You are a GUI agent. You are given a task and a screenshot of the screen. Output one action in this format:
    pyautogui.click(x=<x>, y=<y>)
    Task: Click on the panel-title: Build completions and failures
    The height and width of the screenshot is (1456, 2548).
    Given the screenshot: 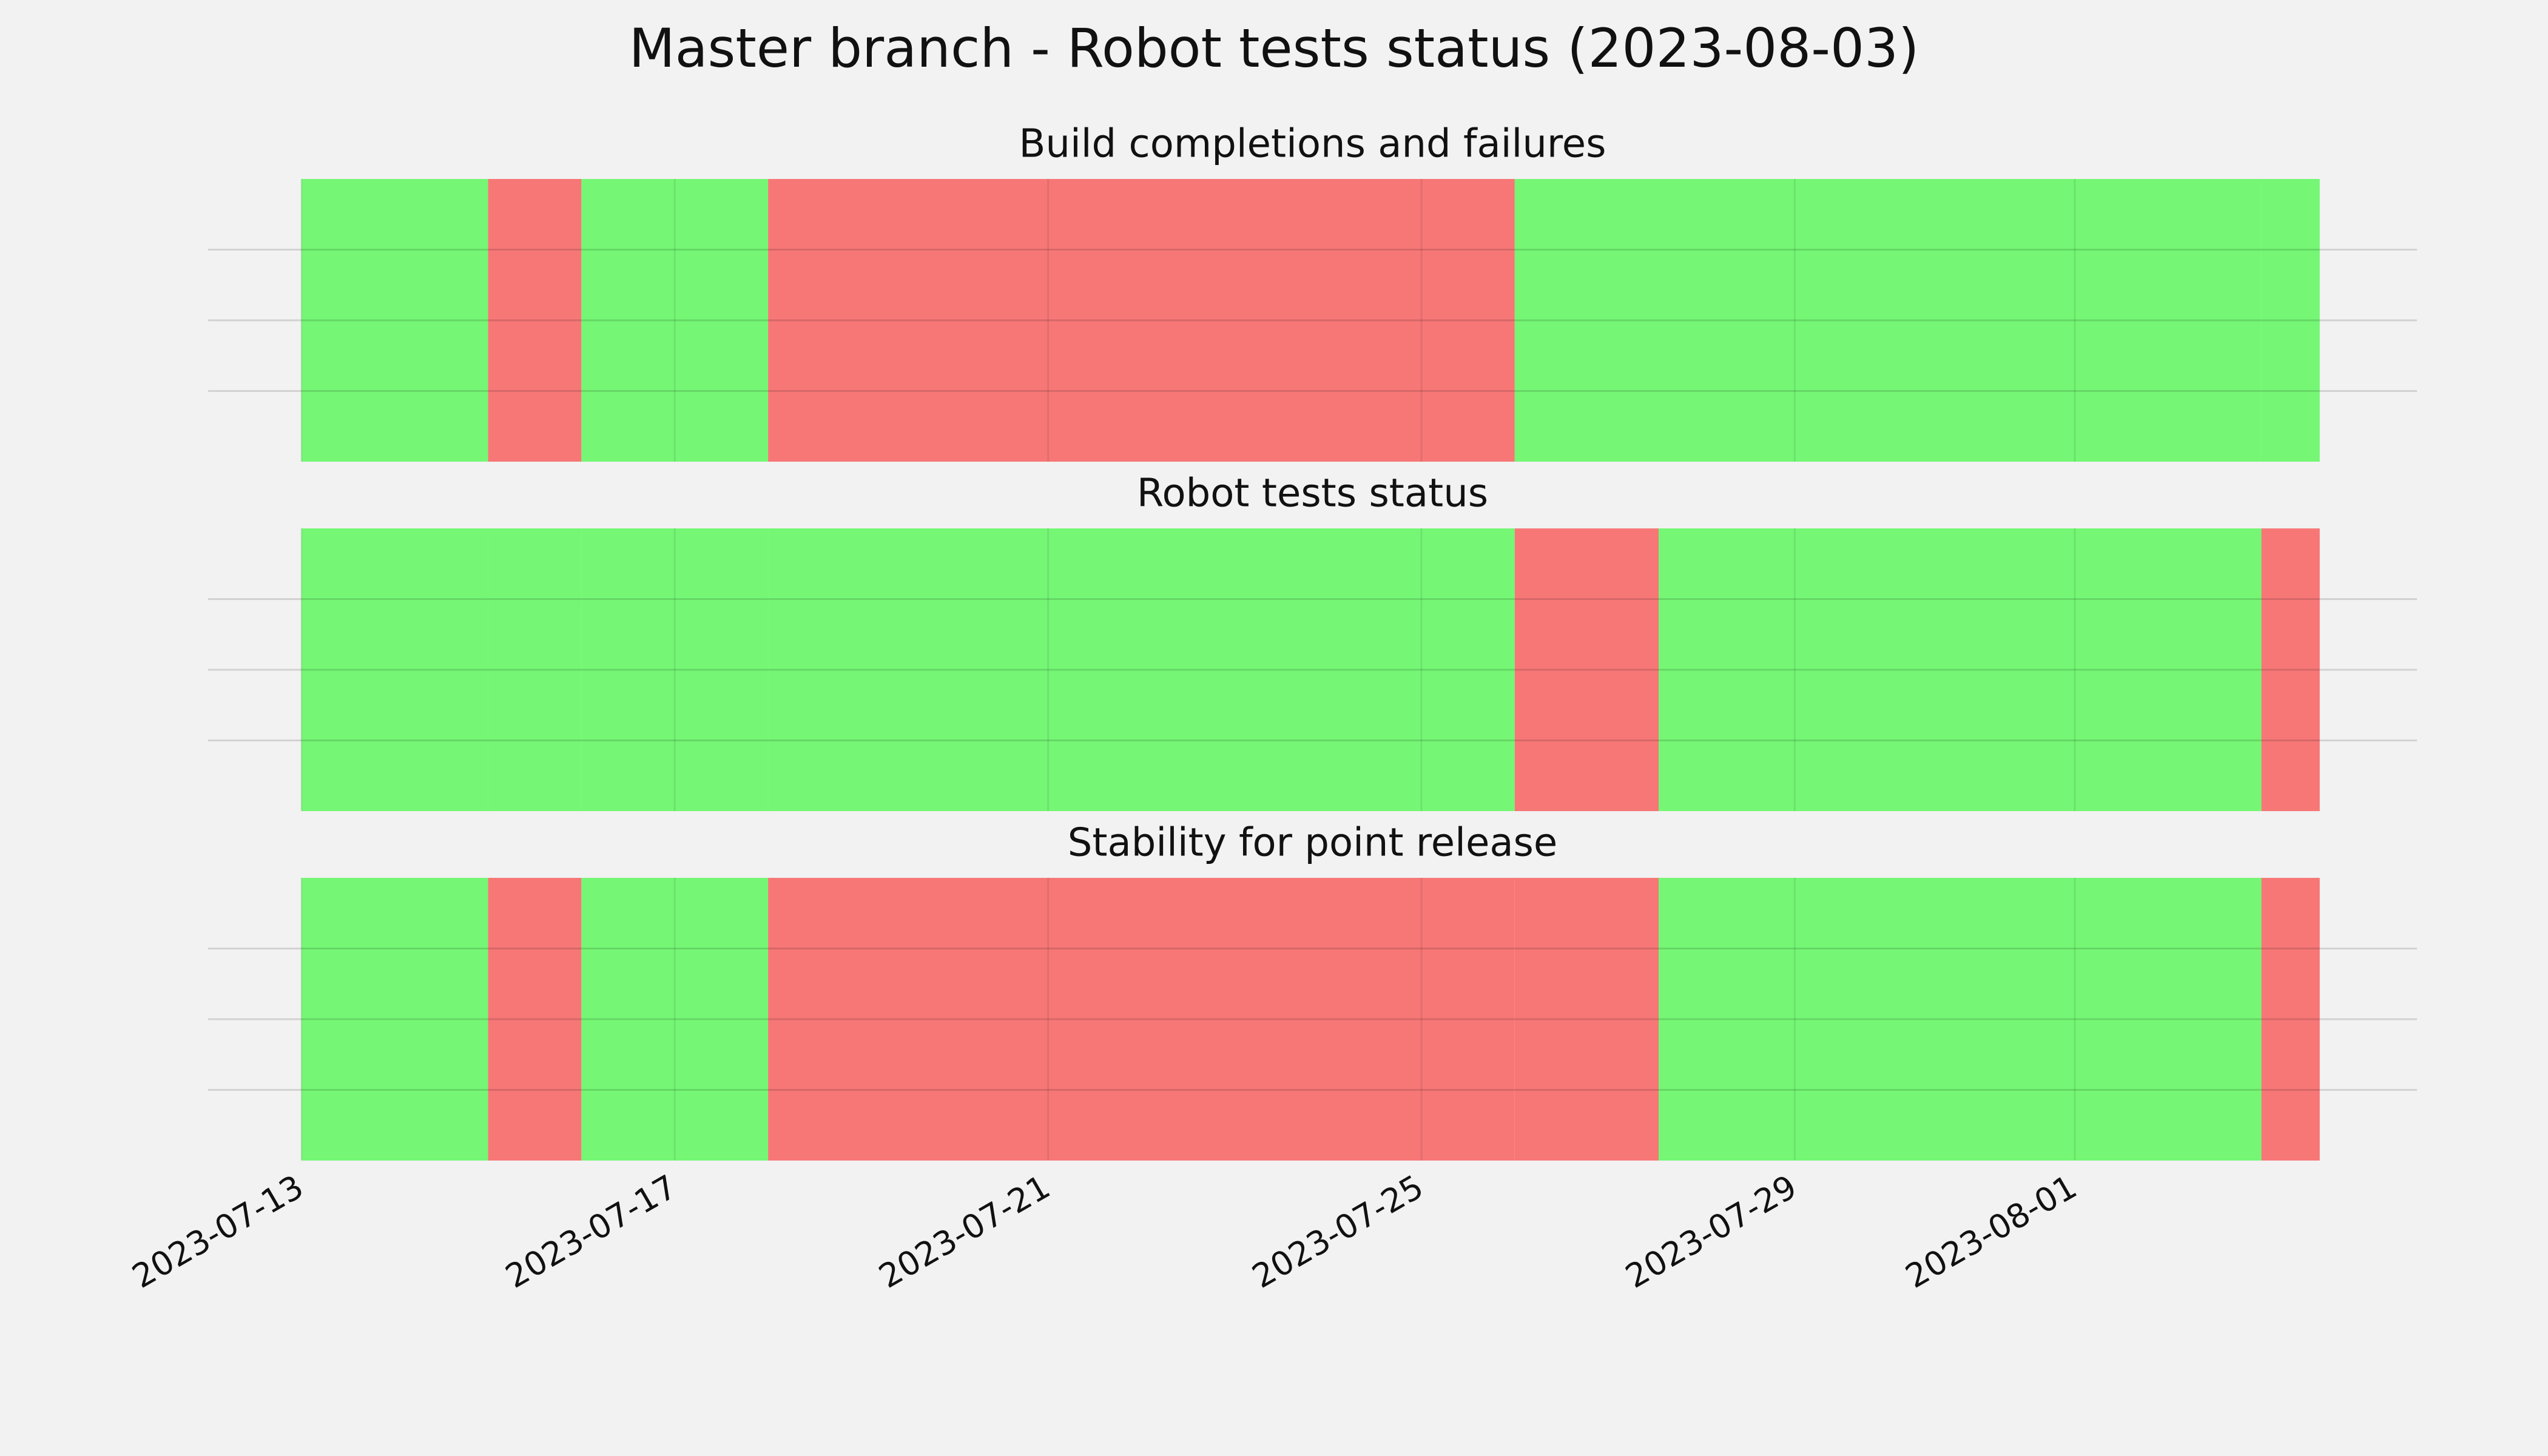 What is the action you would take?
    pyautogui.click(x=1312, y=144)
    